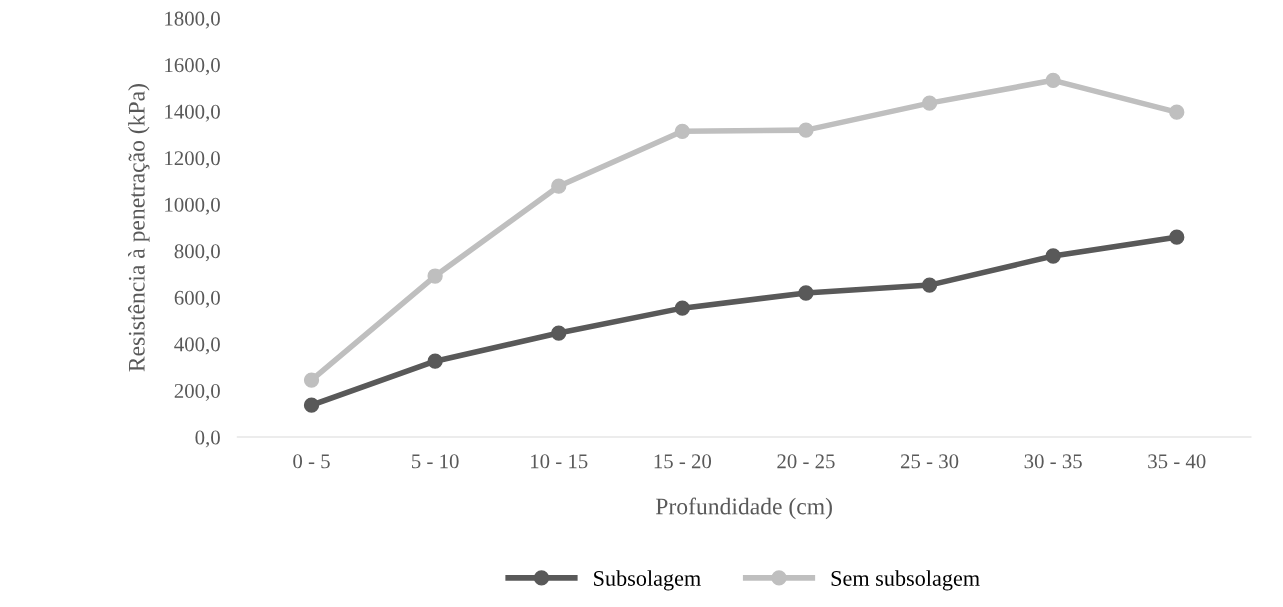 Image resolution: width=1283 pixels, height=607 pixels. What do you see at coordinates (1177, 461) in the screenshot?
I see `x-tick-label: 35 - 40` at bounding box center [1177, 461].